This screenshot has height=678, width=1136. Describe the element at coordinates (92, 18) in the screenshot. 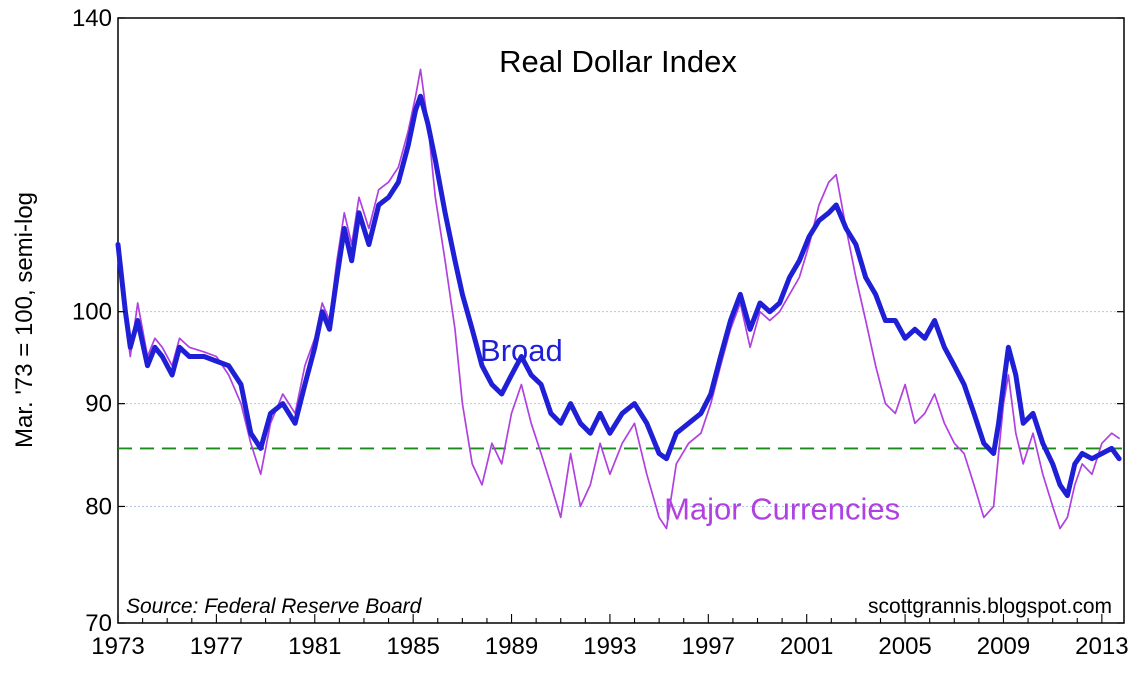

I see `y-tick-label: 140` at that location.